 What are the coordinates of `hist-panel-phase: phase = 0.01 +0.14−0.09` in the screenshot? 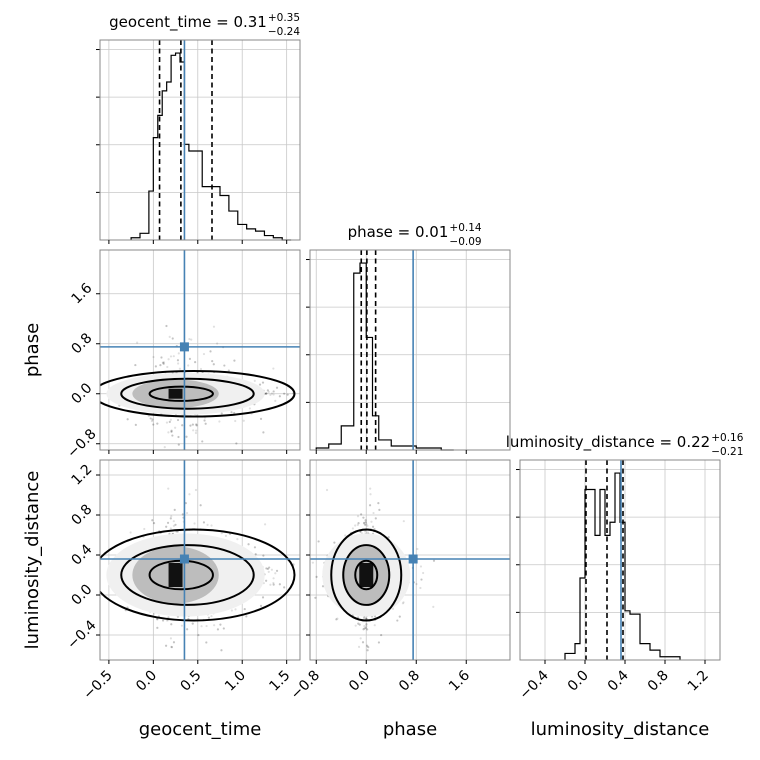 It's located at (408, 338).